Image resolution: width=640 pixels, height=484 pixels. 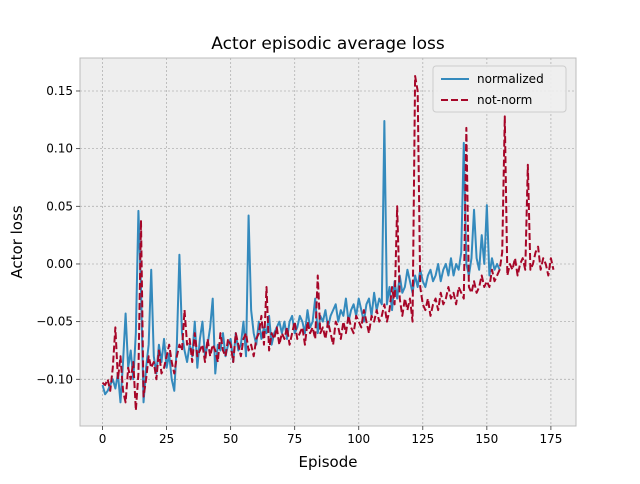 What do you see at coordinates (54, 322) in the screenshot?
I see `y-tick-label: −0.05` at bounding box center [54, 322].